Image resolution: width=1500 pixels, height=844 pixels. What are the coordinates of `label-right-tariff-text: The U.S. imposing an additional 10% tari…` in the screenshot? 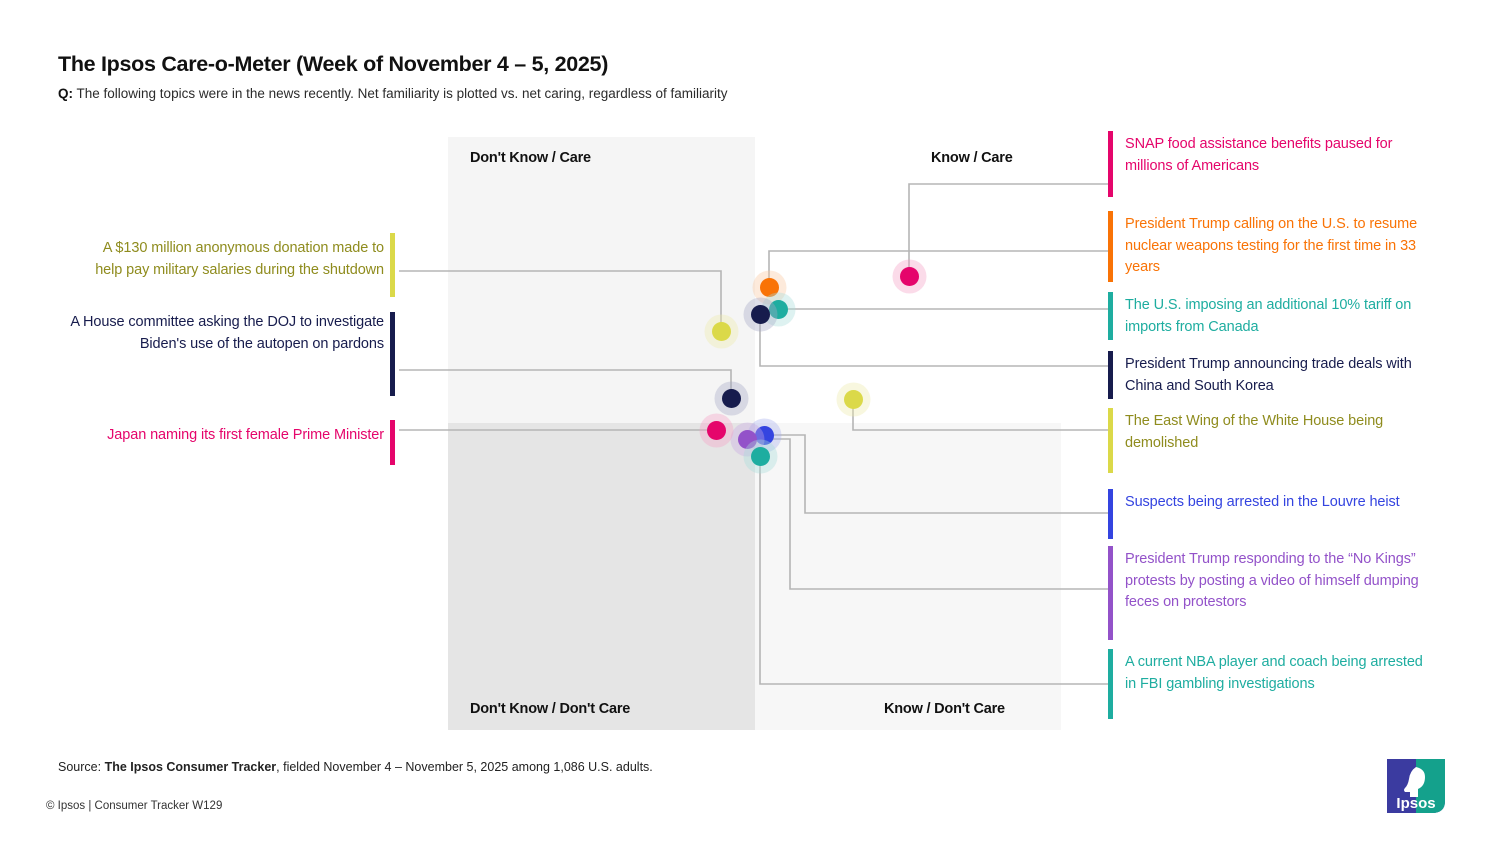 It's located at (1268, 316).